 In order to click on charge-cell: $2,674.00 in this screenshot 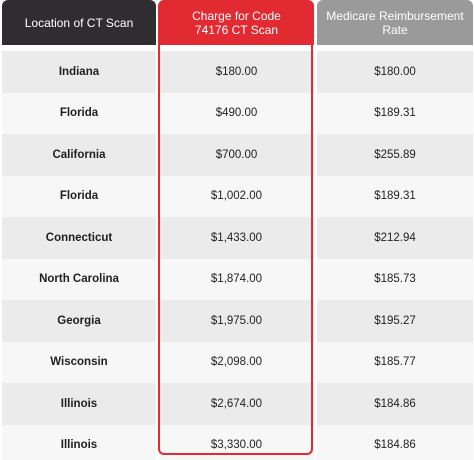, I will do `click(236, 403)`.